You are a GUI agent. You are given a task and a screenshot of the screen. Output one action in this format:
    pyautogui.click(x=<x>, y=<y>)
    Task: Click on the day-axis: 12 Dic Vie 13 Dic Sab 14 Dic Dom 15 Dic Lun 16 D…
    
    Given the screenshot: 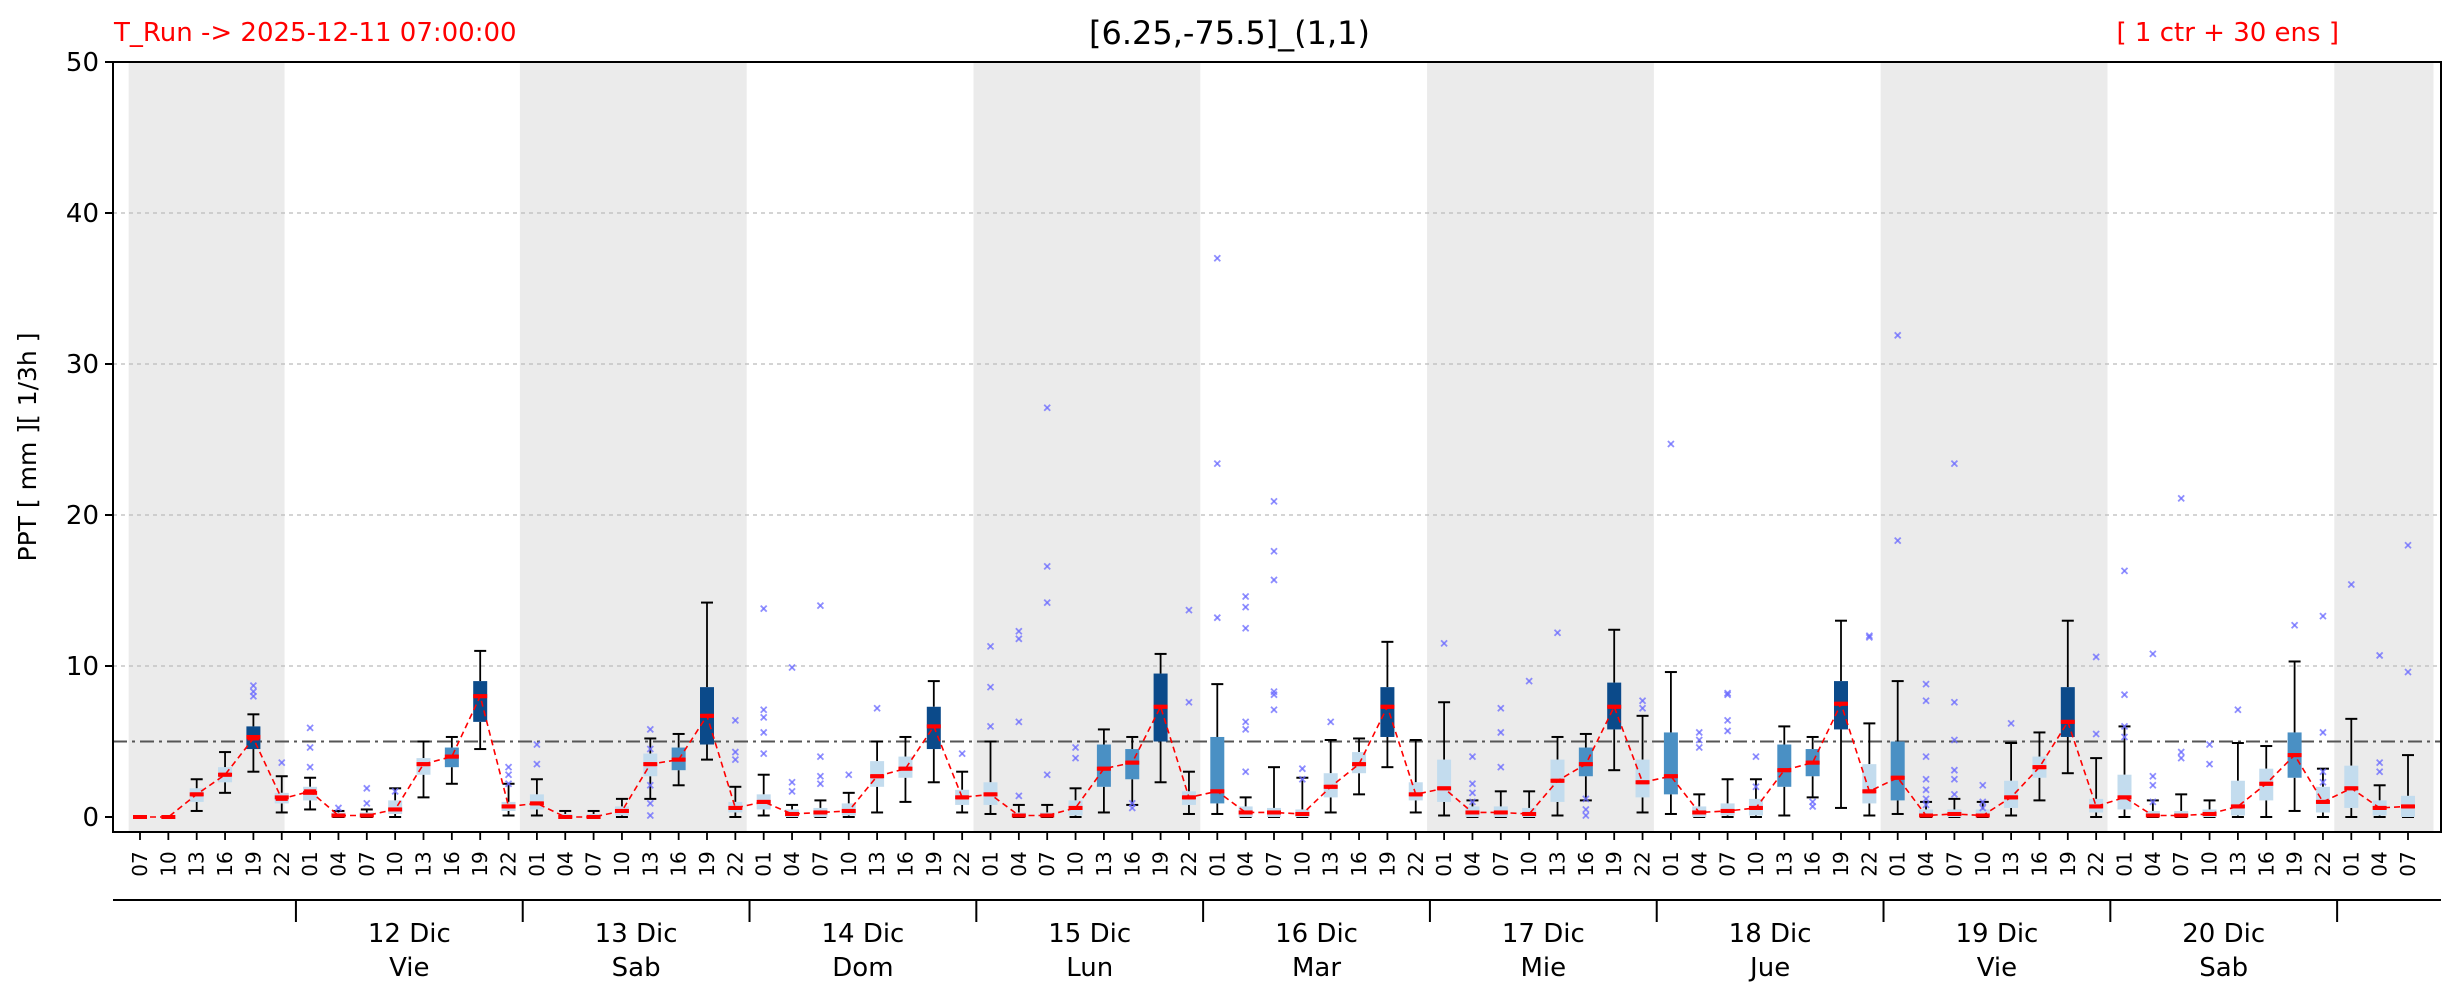 What is the action you would take?
    pyautogui.click(x=1277, y=941)
    